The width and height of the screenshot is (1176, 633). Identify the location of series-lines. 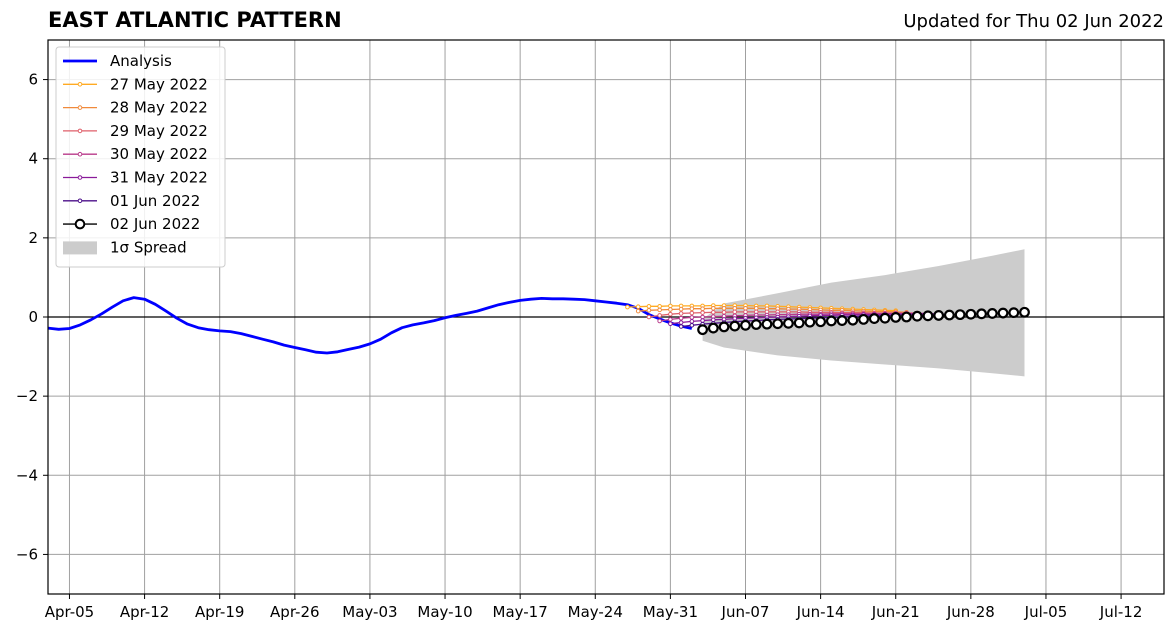
(538, 325).